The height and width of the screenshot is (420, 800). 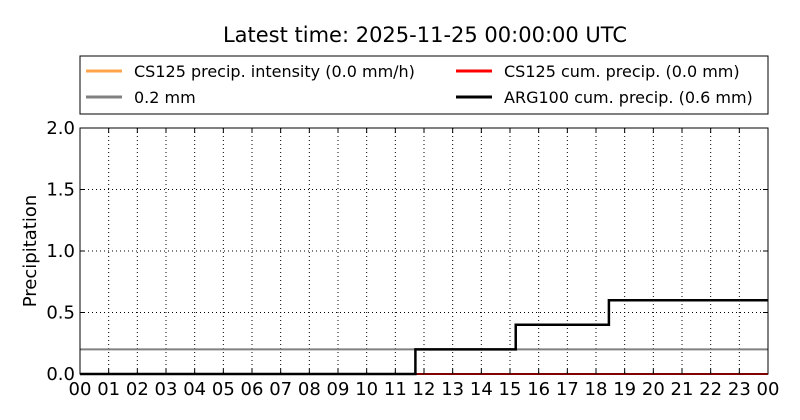 I want to click on x-tick-label: 21, so click(x=682, y=389).